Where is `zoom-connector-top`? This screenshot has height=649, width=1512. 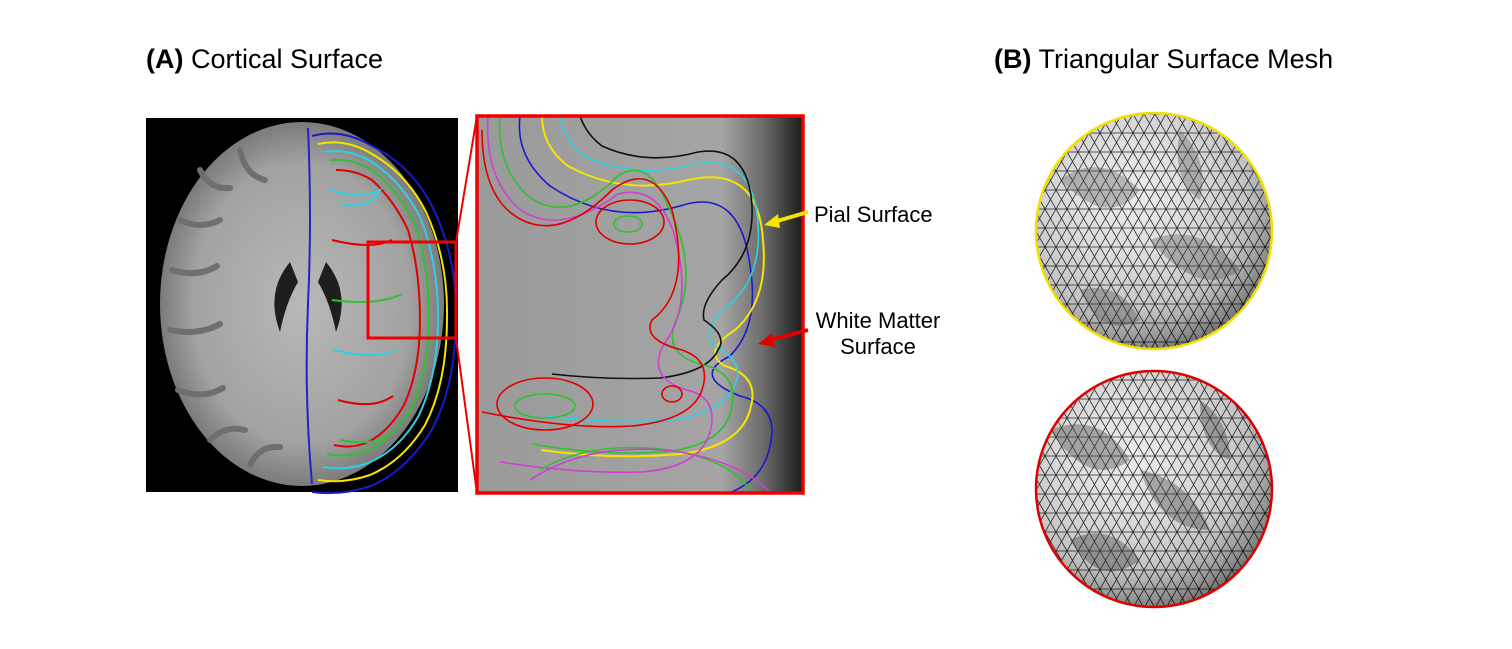
zoom-connector-top is located at coordinates (466, 179).